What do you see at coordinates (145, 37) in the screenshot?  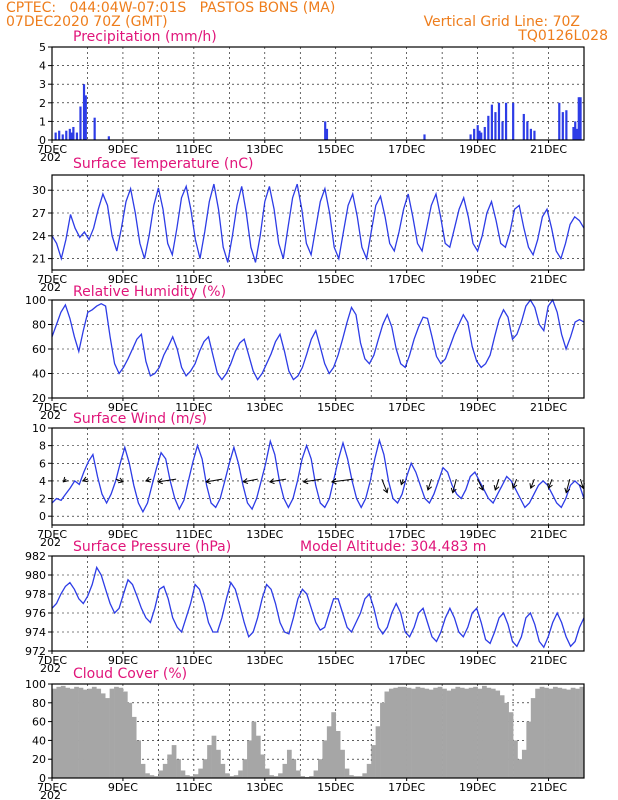 I see `panel-title: Precipitation (mm/h)` at bounding box center [145, 37].